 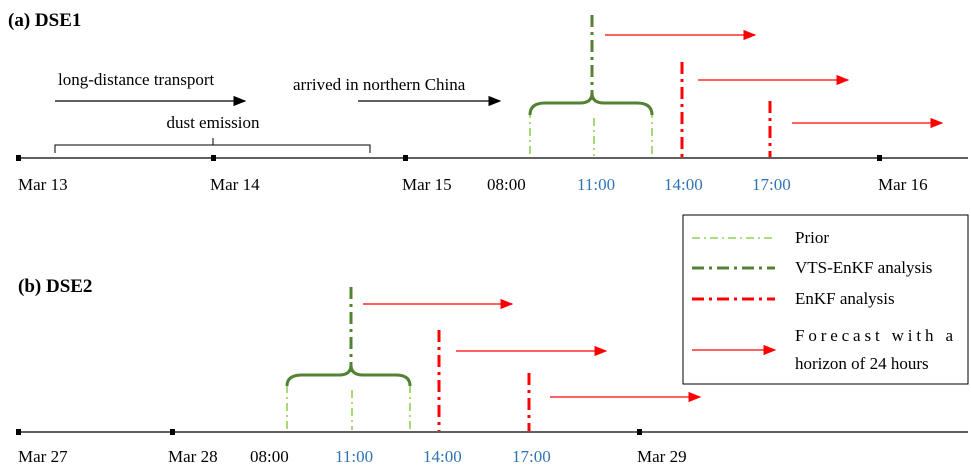 I want to click on date-label: Mar 29, so click(x=662, y=456).